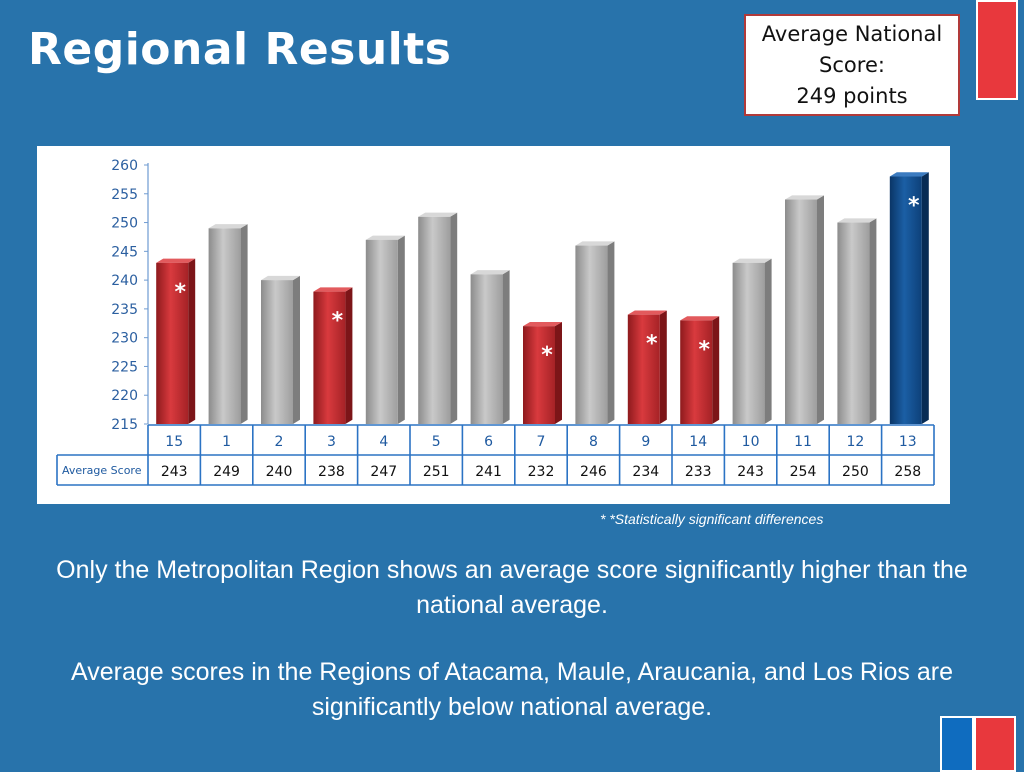 The image size is (1024, 772). I want to click on y-tick-label: 235, so click(124, 310).